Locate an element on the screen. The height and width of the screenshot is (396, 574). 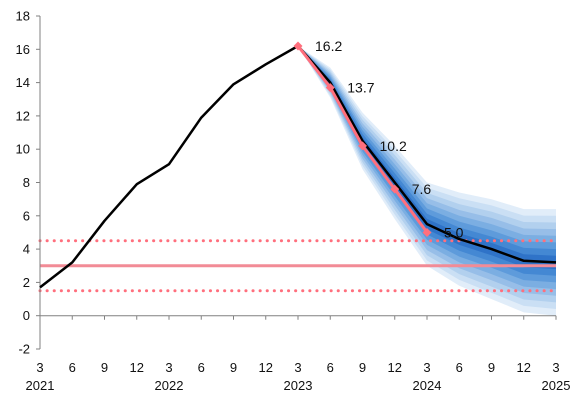
y-tick-label: 10 is located at coordinates (23, 149).